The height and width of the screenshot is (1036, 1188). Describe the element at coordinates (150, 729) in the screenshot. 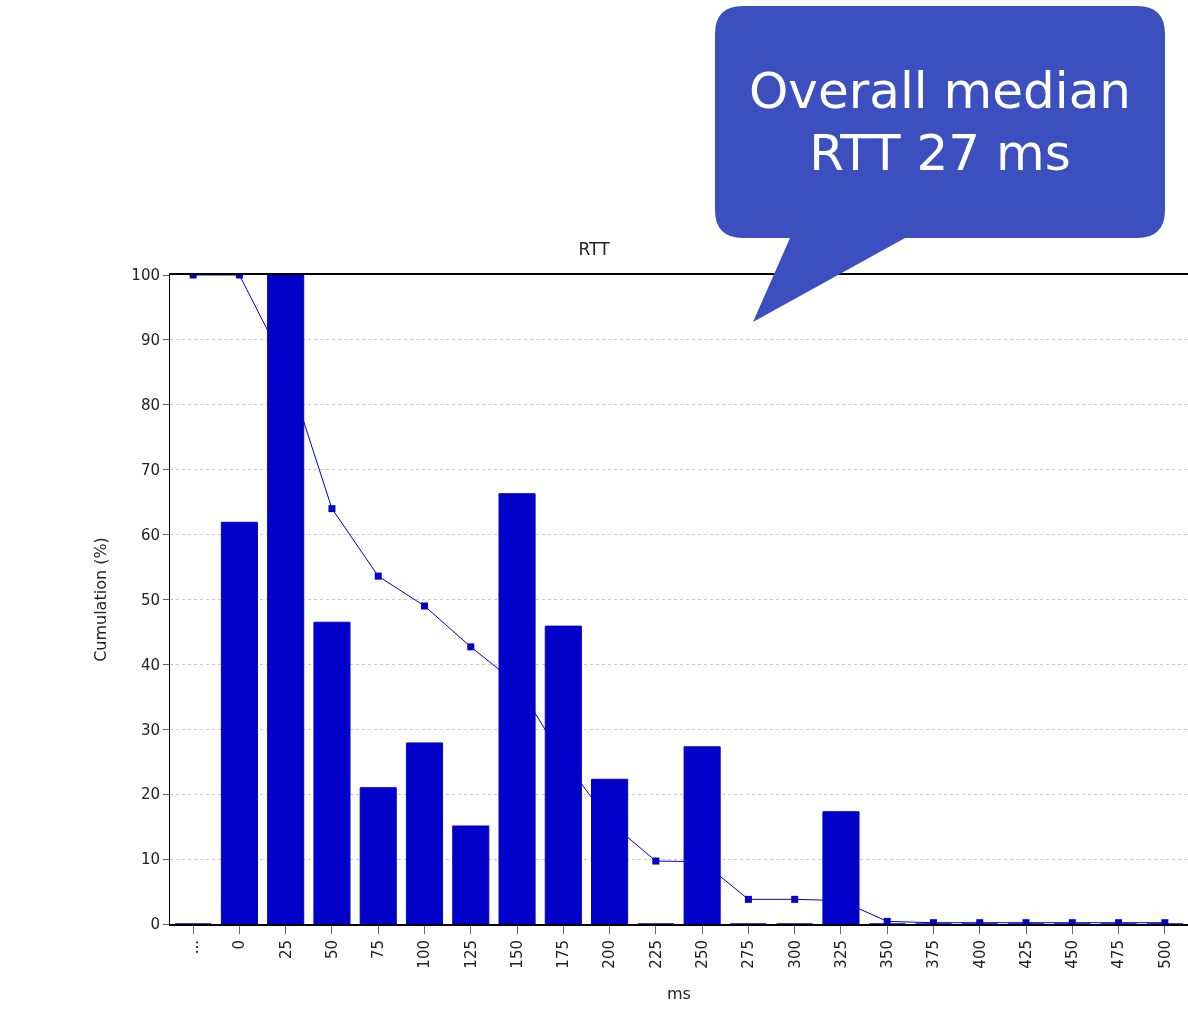

I see `y-tick-label: 30` at that location.